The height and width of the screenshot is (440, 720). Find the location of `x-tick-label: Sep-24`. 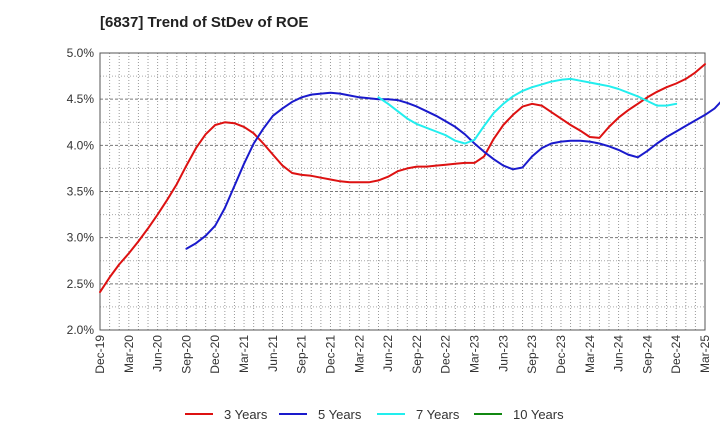

x-tick-label: Sep-24 is located at coordinates (647, 354).